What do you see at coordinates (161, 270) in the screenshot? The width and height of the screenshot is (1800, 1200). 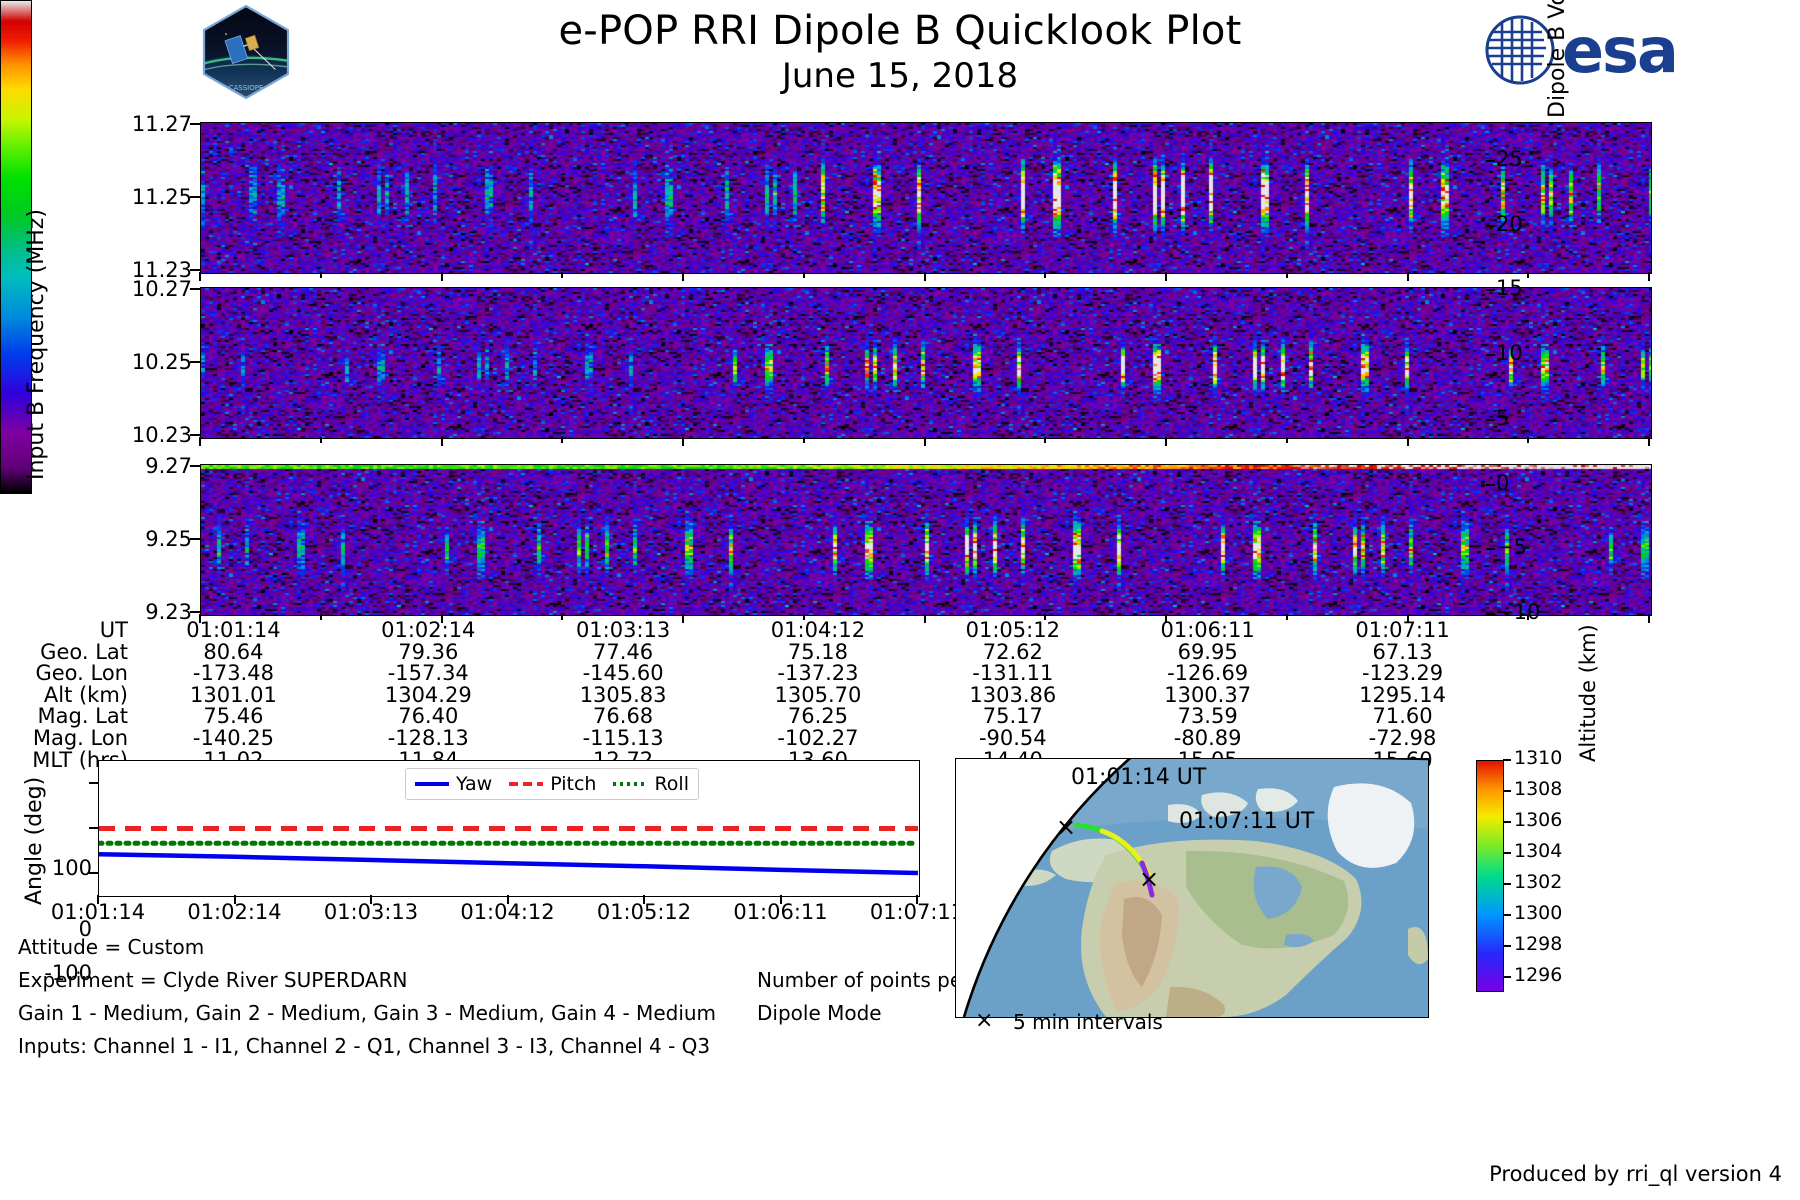 I see `ytick-11-23: 11.23` at bounding box center [161, 270].